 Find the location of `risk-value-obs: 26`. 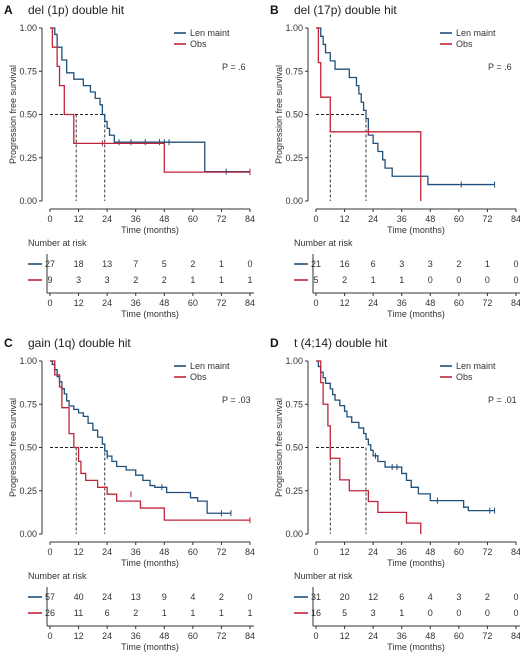

risk-value-obs: 26 is located at coordinates (50, 613).